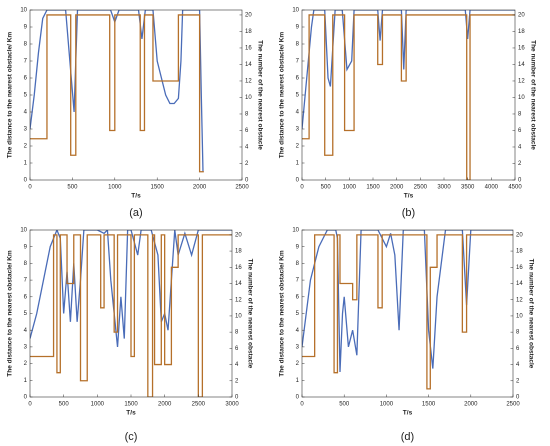 This screenshot has height=446, width=550. Describe the element at coordinates (408, 213) in the screenshot. I see `caption: (b)` at that location.